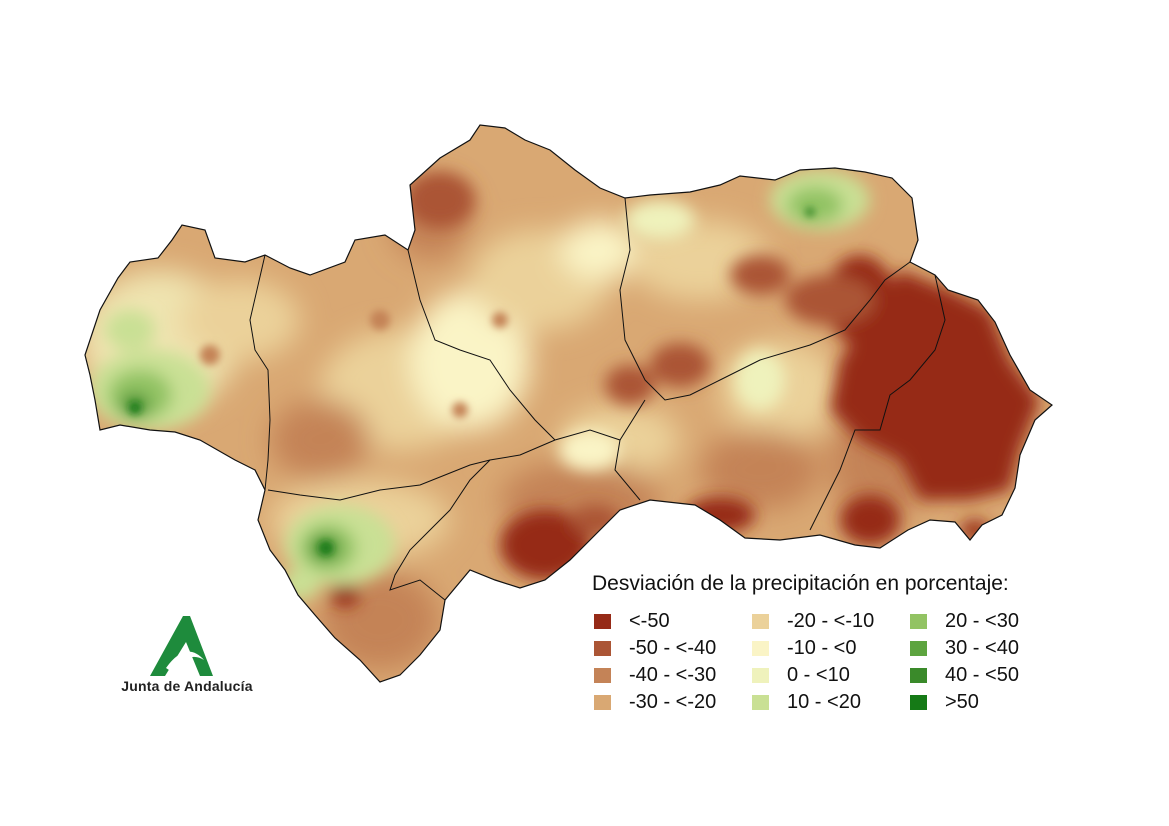 The width and height of the screenshot is (1169, 826). I want to click on legend-item: -40 - <-30, so click(671, 675).